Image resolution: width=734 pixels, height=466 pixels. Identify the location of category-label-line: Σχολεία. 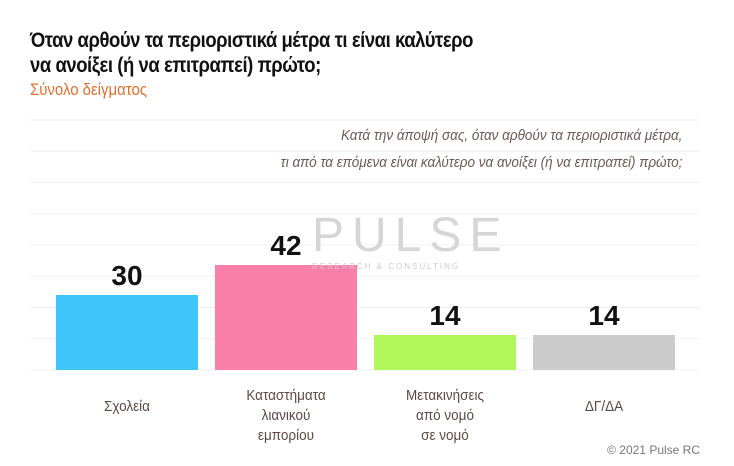
(127, 406).